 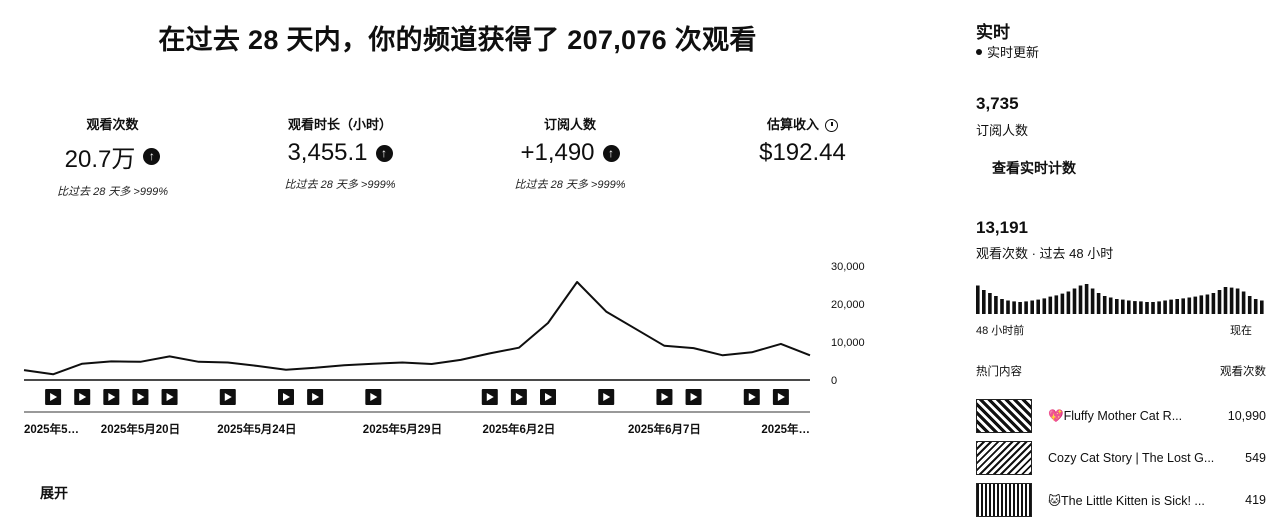 I want to click on top-content-item: 💖Fluffy Mother Cat R... 10,990, so click(x=1121, y=416).